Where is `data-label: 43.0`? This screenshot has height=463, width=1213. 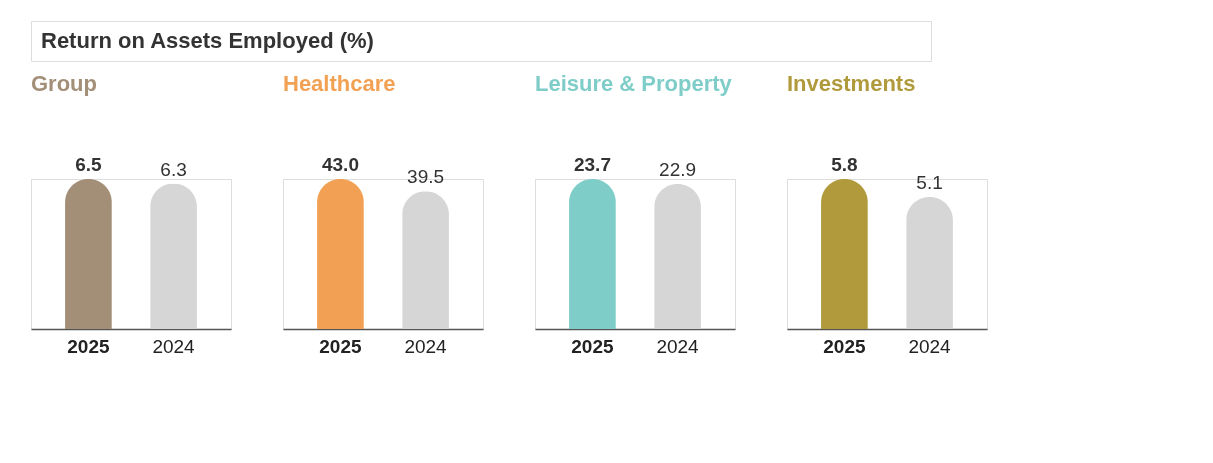 data-label: 43.0 is located at coordinates (340, 164).